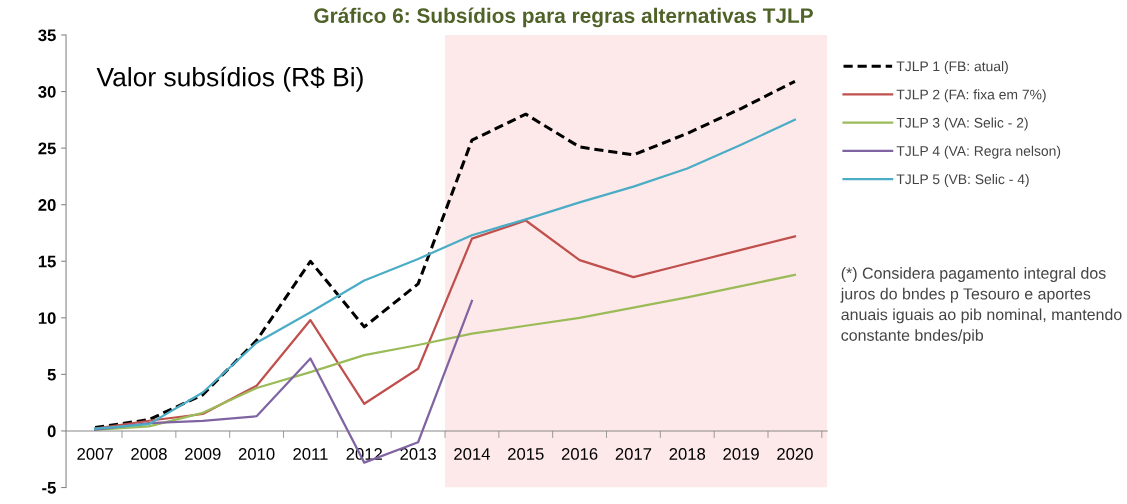  What do you see at coordinates (978, 152) in the screenshot?
I see `legend-label: TJLP 4 (VA: Regra nelson)` at bounding box center [978, 152].